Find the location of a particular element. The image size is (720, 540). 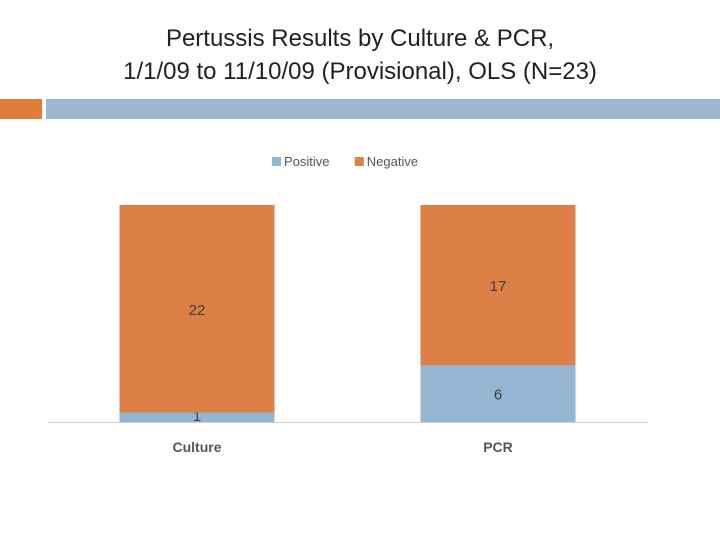

bar-pcr-positive is located at coordinates (498, 393).